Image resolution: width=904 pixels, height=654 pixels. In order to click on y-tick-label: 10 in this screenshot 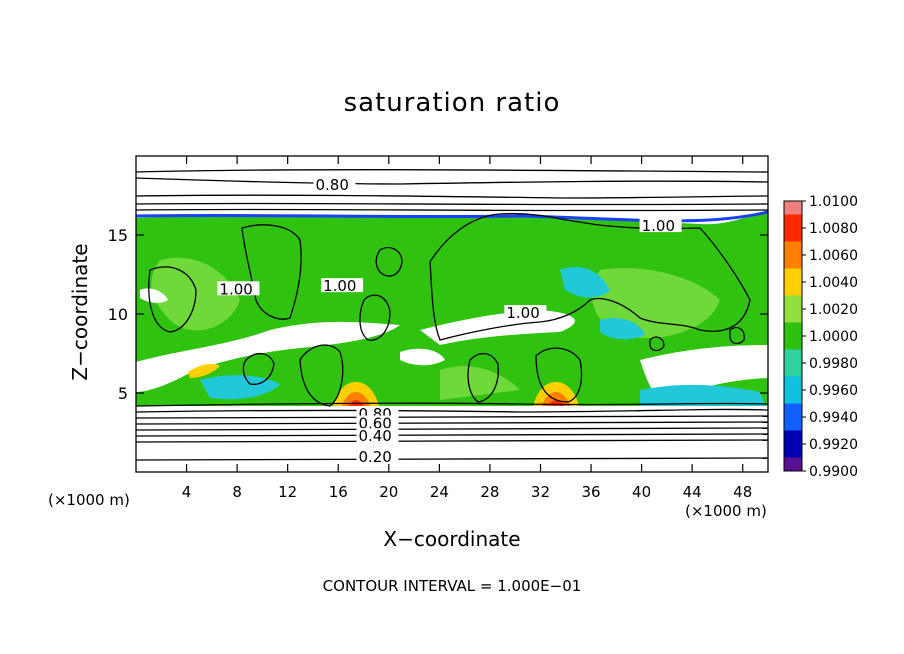, I will do `click(118, 314)`.